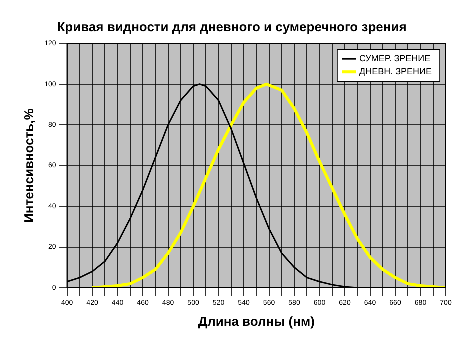 The width and height of the screenshot is (474, 355). Describe the element at coordinates (232, 26) in the screenshot. I see `chart-title: Кривая видности для дневного и сумеречного зрения` at that location.